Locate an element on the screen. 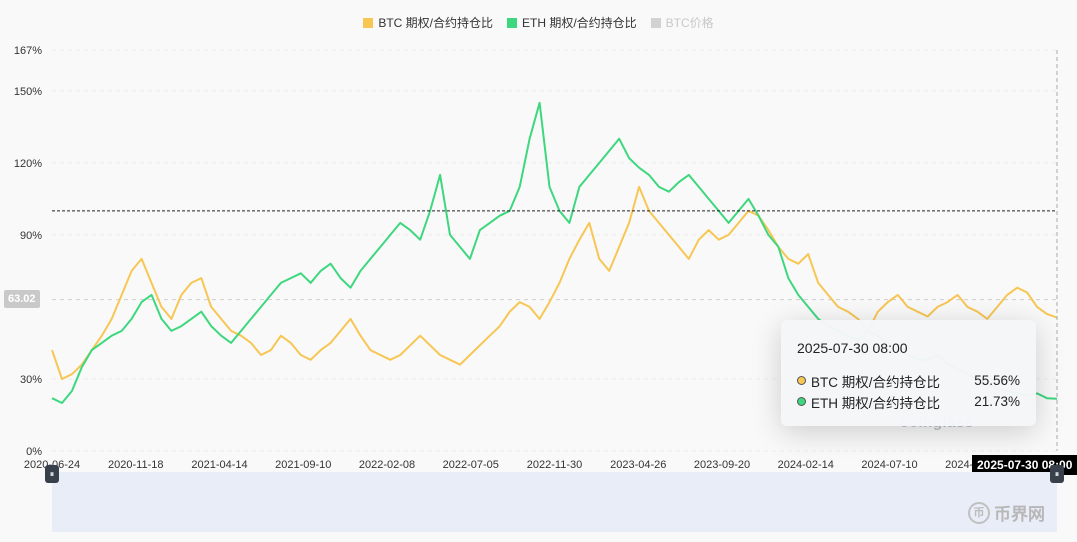  legend-item-btc-ratio: BTC 期权/合约持仓比 is located at coordinates (428, 22).